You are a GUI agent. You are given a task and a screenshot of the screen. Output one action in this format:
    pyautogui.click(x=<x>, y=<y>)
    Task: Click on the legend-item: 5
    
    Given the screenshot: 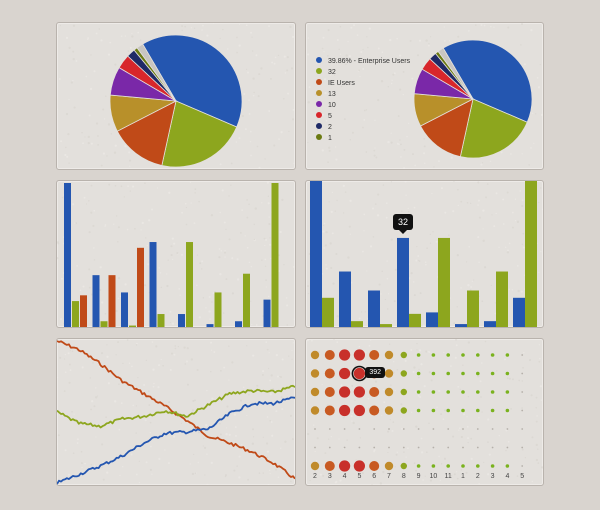 What is the action you would take?
    pyautogui.click(x=363, y=116)
    